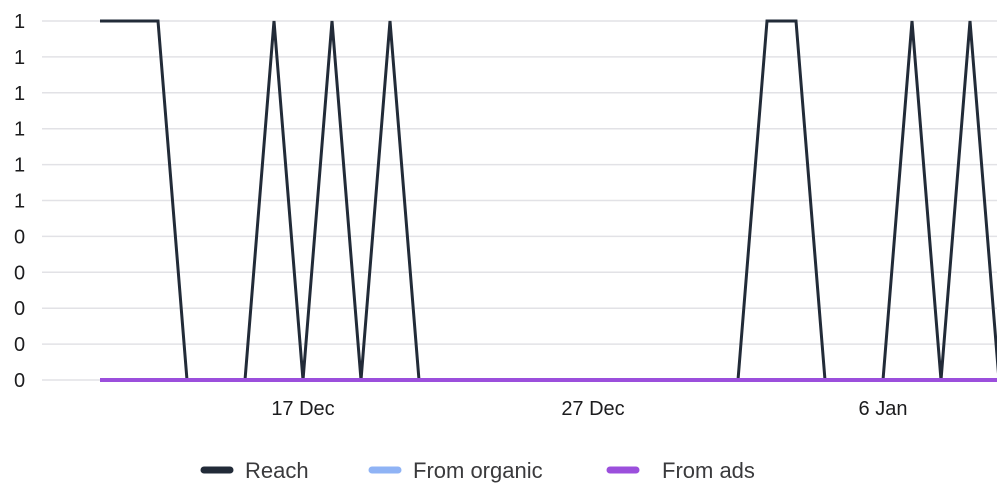  Describe the element at coordinates (277, 470) in the screenshot. I see `legend-label: Reach` at that location.